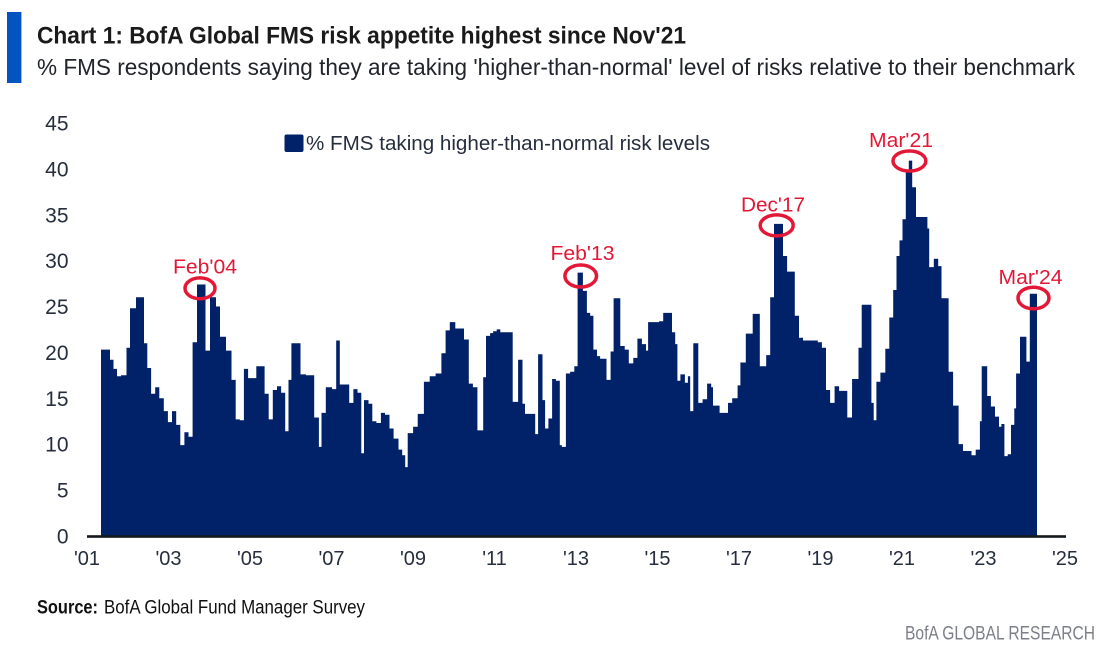 The image size is (1112, 657). Describe the element at coordinates (902, 559) in the screenshot. I see `svg-text: '21` at that location.